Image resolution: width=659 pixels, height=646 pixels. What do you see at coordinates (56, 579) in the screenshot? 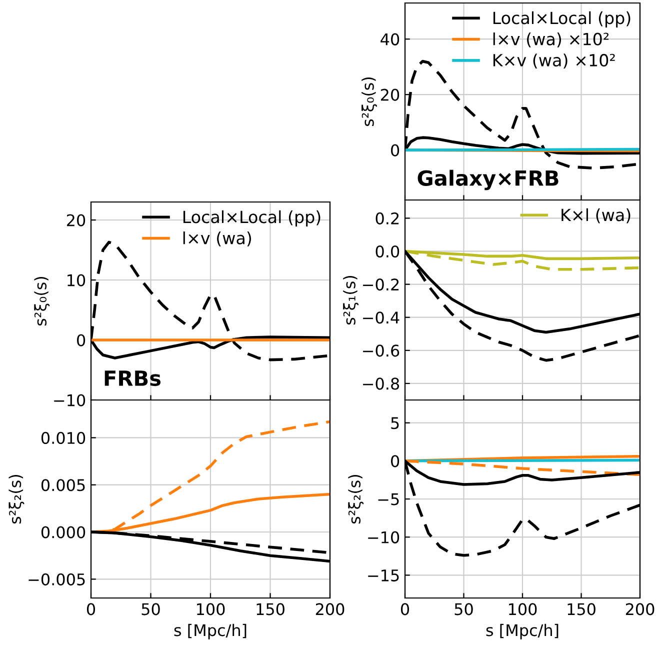
I see `y-tick-label: −0.005` at bounding box center [56, 579].